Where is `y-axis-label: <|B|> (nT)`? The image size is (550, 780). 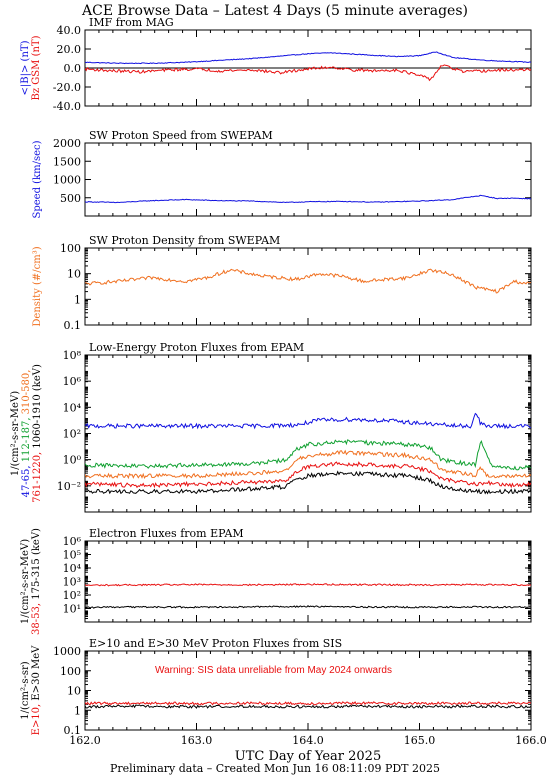 y-axis-label: <|B|> (nT) is located at coordinates (25, 67).